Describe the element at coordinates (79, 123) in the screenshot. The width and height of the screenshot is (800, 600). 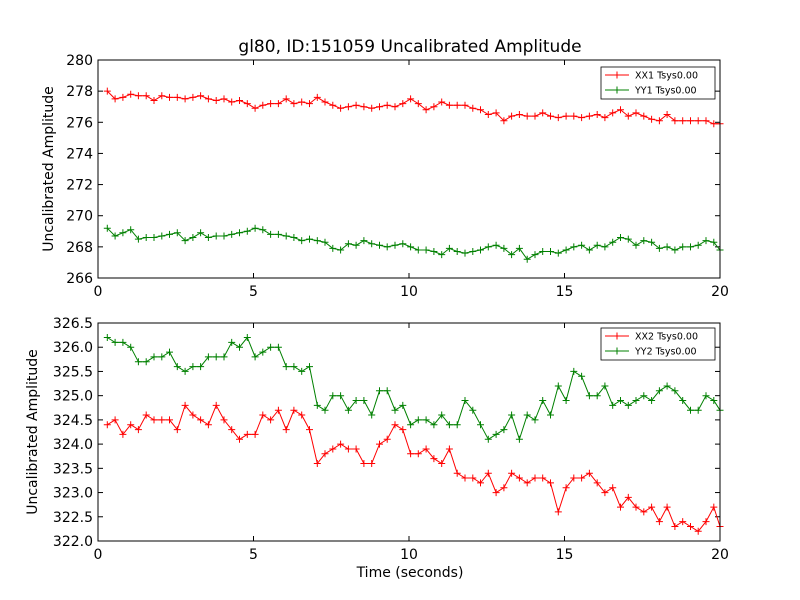
I see `y-tick-label: 276` at that location.